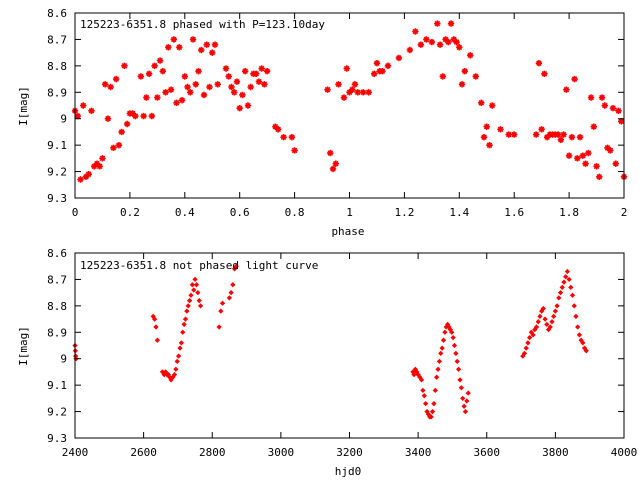 The image size is (640, 484). Describe the element at coordinates (63, 119) in the screenshot. I see `phased-y-tick-label: 9` at that location.